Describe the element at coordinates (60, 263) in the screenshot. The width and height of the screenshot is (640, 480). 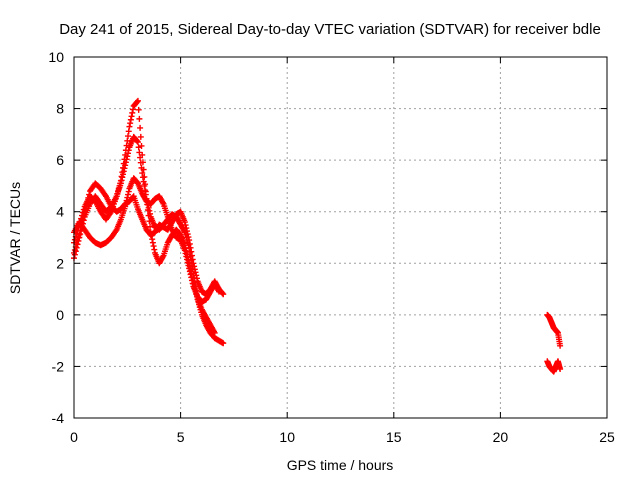
I see `y-tick-label: 2` at that location.